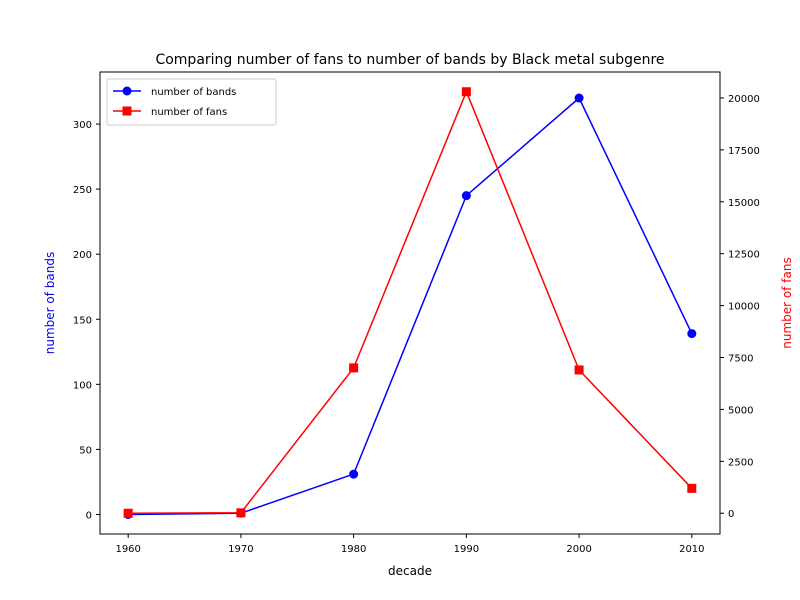 This screenshot has width=800, height=600. Describe the element at coordinates (740, 462) in the screenshot. I see `right-y-tick-label: 2500` at that location.